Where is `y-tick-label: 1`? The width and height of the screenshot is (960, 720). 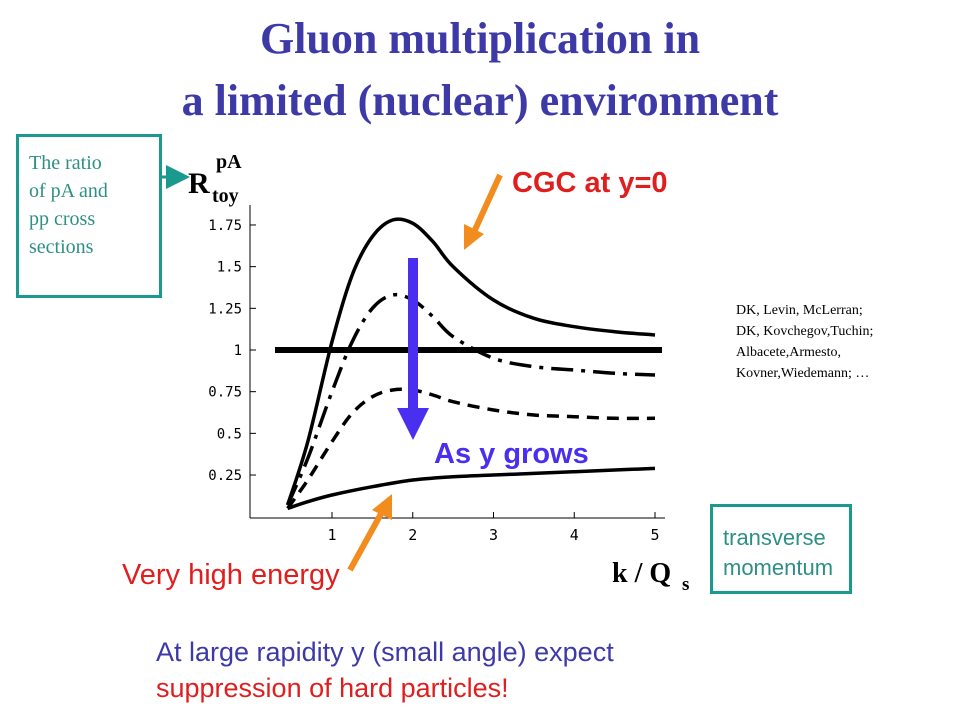
y-tick-label: 1 is located at coordinates (238, 351).